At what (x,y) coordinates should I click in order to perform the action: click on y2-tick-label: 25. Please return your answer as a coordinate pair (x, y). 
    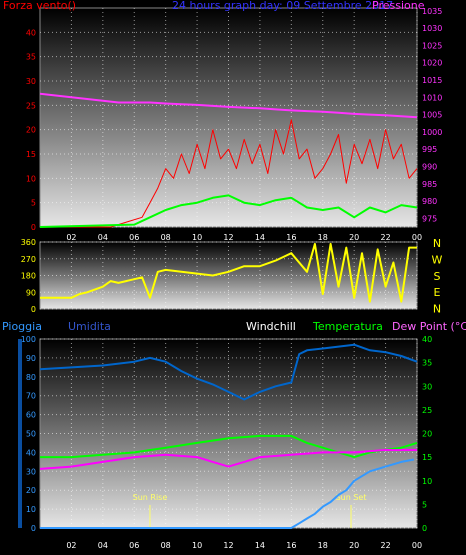
    Looking at the image, I should click on (427, 410).